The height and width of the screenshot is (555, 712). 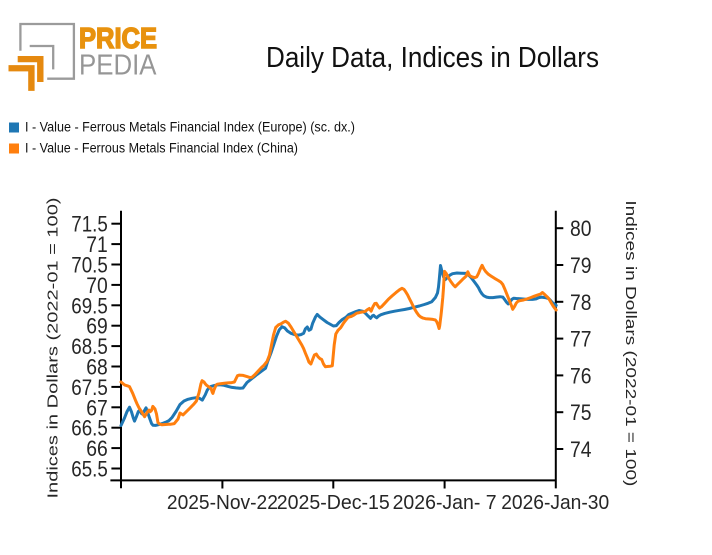 What do you see at coordinates (89, 428) in the screenshot?
I see `svg-text: 66.5` at bounding box center [89, 428].